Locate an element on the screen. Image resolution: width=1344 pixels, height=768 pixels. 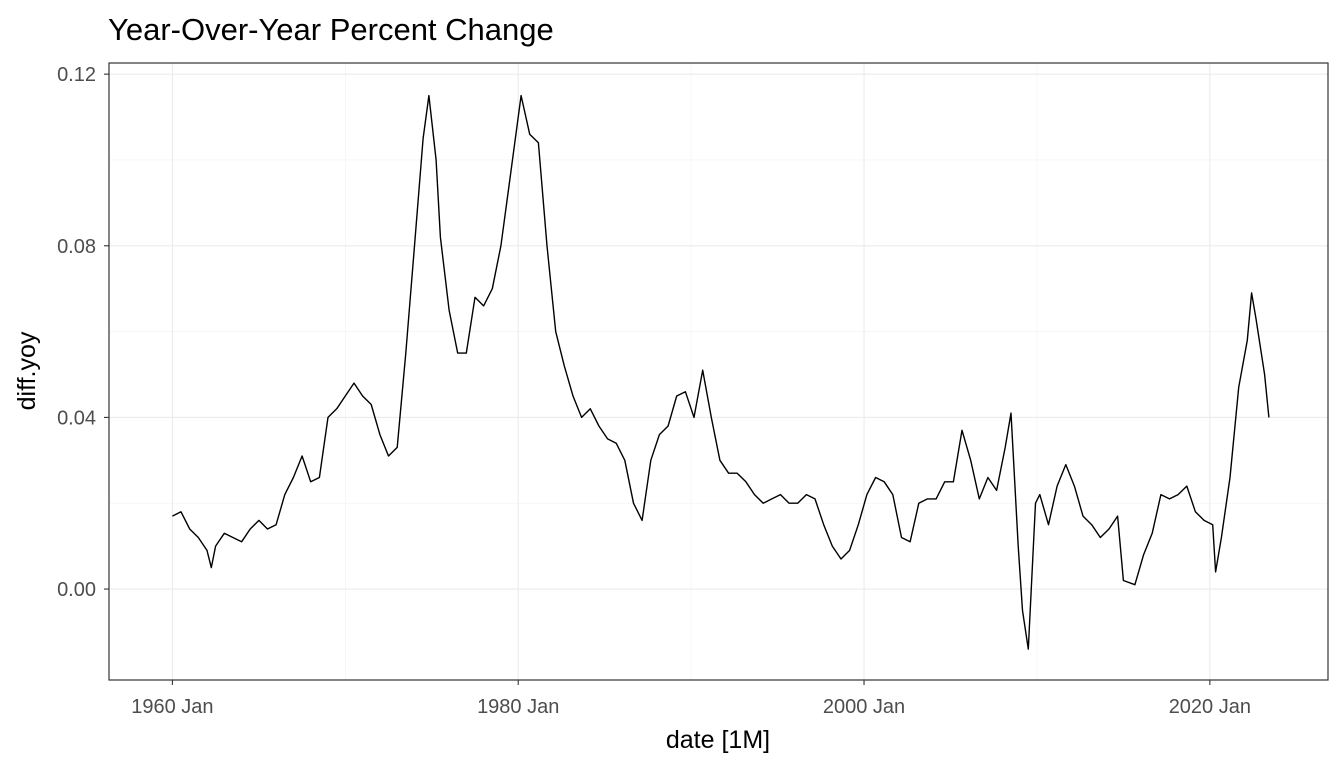
y-tick-label: 0.08 is located at coordinates (76, 247).